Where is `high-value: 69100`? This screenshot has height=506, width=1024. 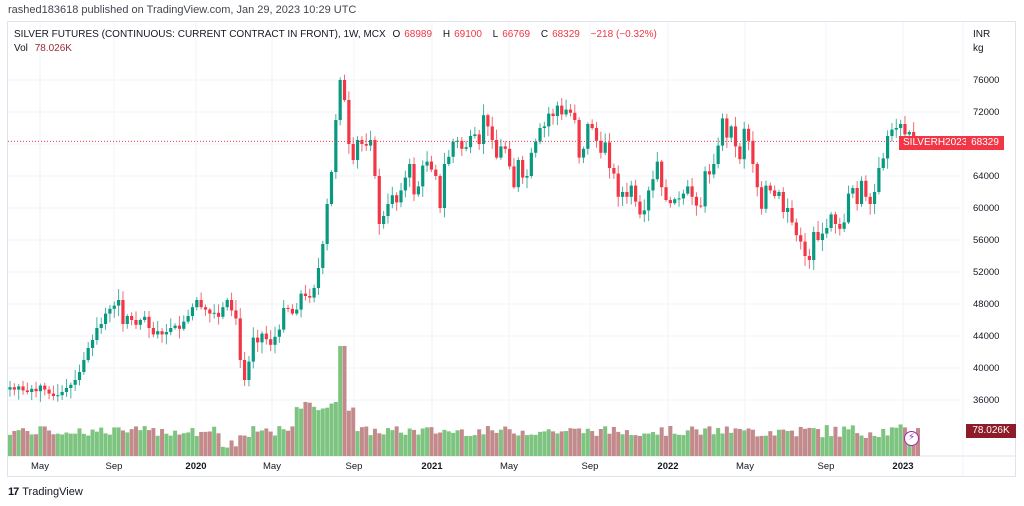 high-value: 69100 is located at coordinates (468, 34).